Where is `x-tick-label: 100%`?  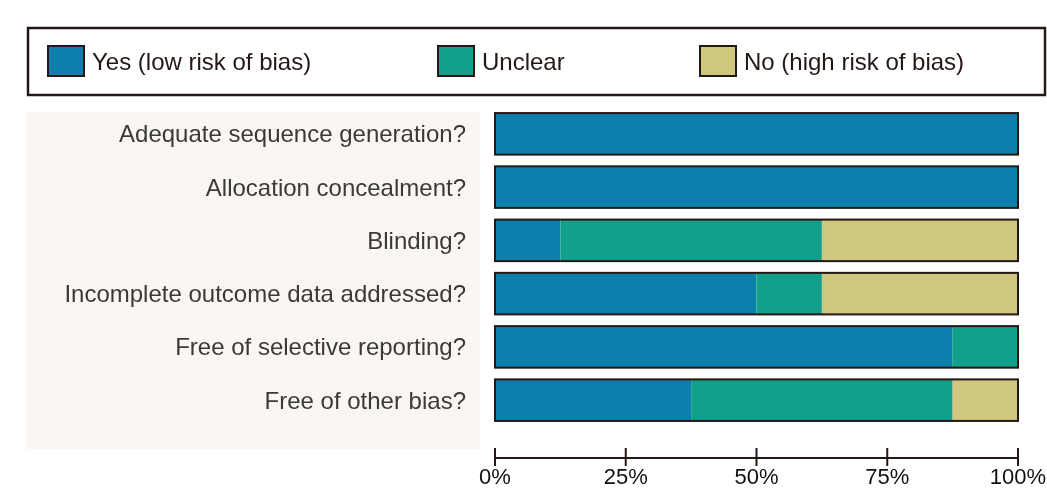 x-tick-label: 100% is located at coordinates (1018, 476).